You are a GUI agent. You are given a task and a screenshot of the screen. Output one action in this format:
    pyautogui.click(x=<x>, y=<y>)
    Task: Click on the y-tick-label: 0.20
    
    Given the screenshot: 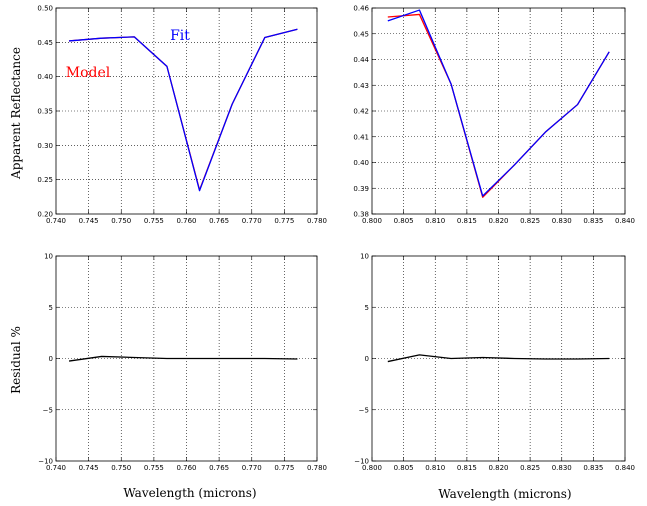 What is the action you would take?
    pyautogui.click(x=45, y=215)
    